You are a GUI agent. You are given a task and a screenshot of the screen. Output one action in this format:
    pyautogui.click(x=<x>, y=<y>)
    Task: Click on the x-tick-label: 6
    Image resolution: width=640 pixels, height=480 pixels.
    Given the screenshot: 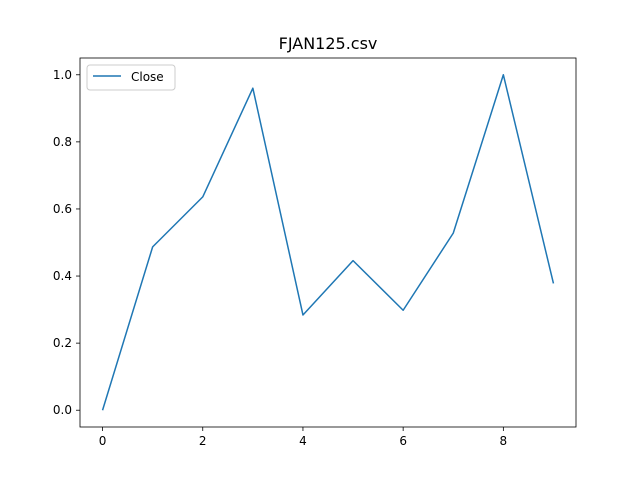 What is the action you would take?
    pyautogui.click(x=403, y=441)
    